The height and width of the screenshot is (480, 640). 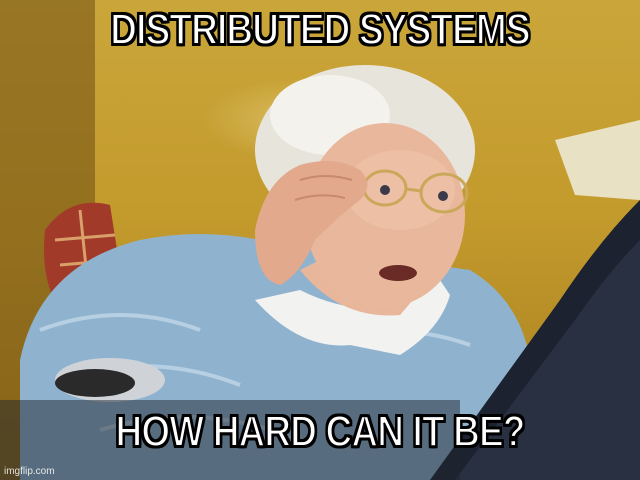 What do you see at coordinates (352, 317) in the screenshot?
I see `white-collar` at bounding box center [352, 317].